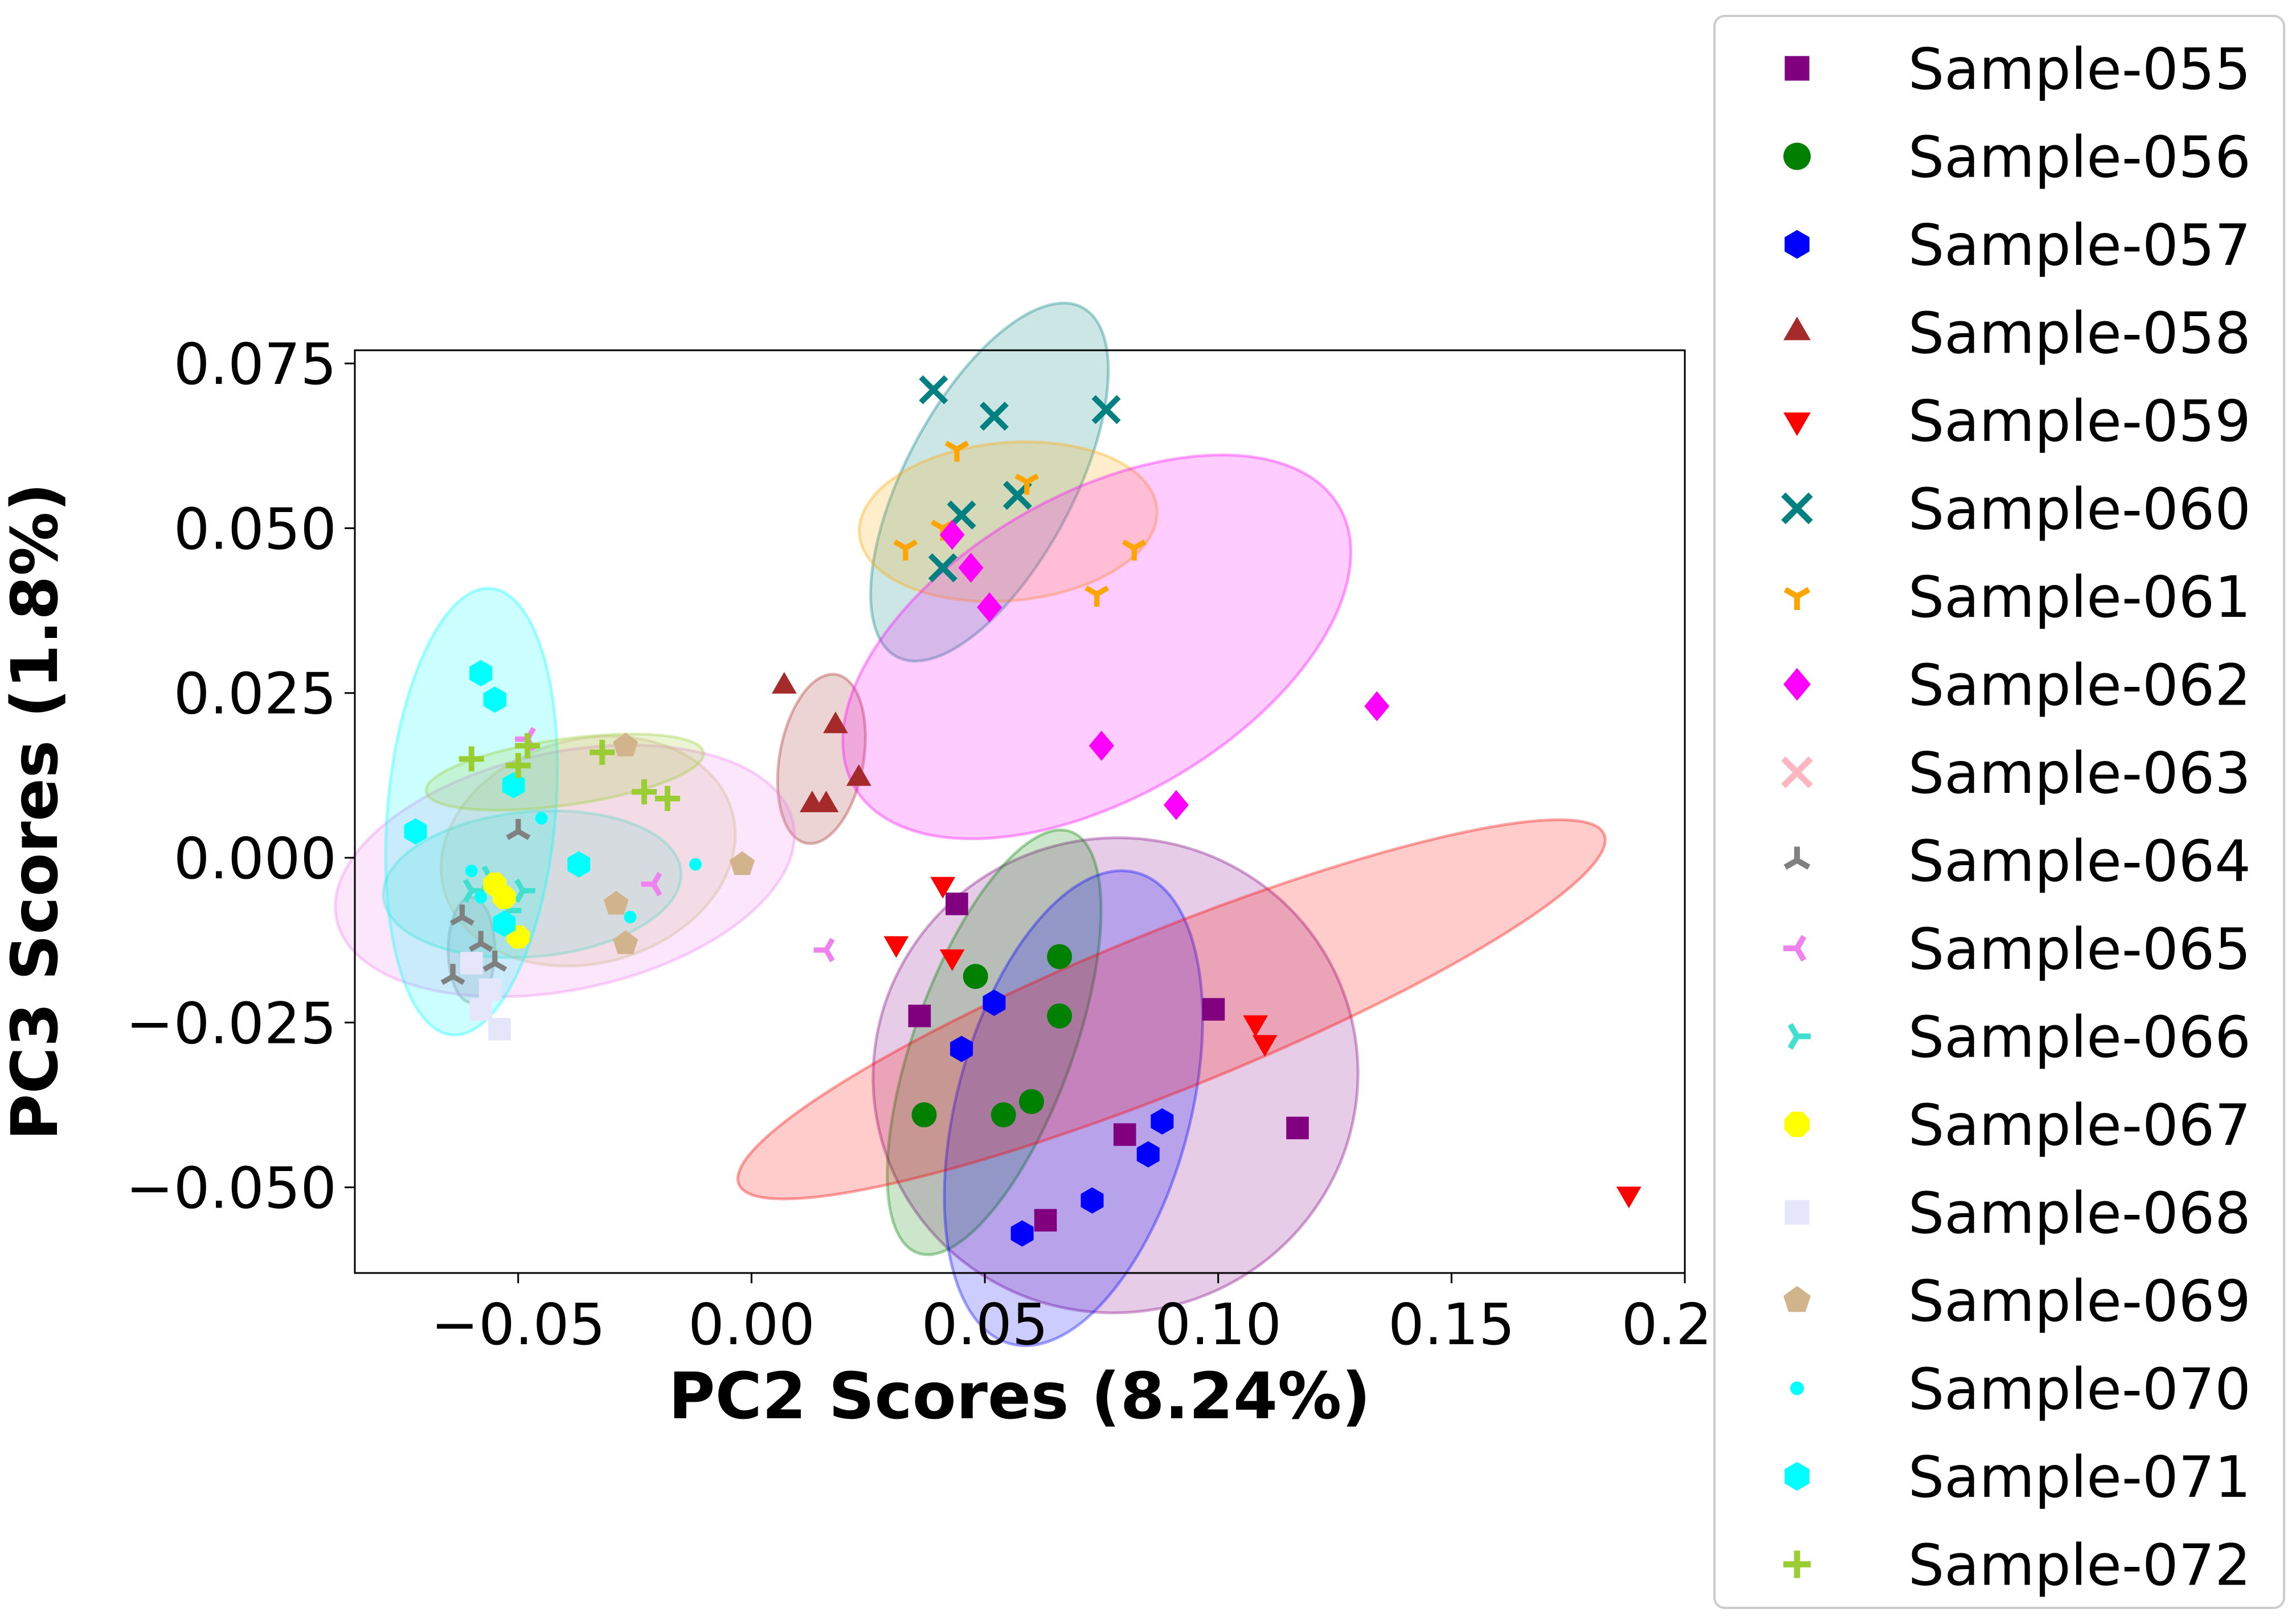 This screenshot has height=1621, width=2296. What do you see at coordinates (2079, 69) in the screenshot?
I see `legend-label: Sample-055` at bounding box center [2079, 69].